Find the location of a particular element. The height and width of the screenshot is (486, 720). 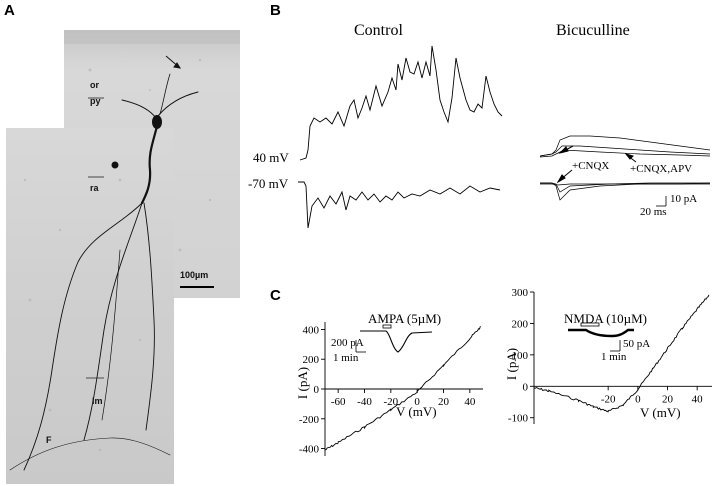

ampa-inset-trace is located at coordinates (396, 338).